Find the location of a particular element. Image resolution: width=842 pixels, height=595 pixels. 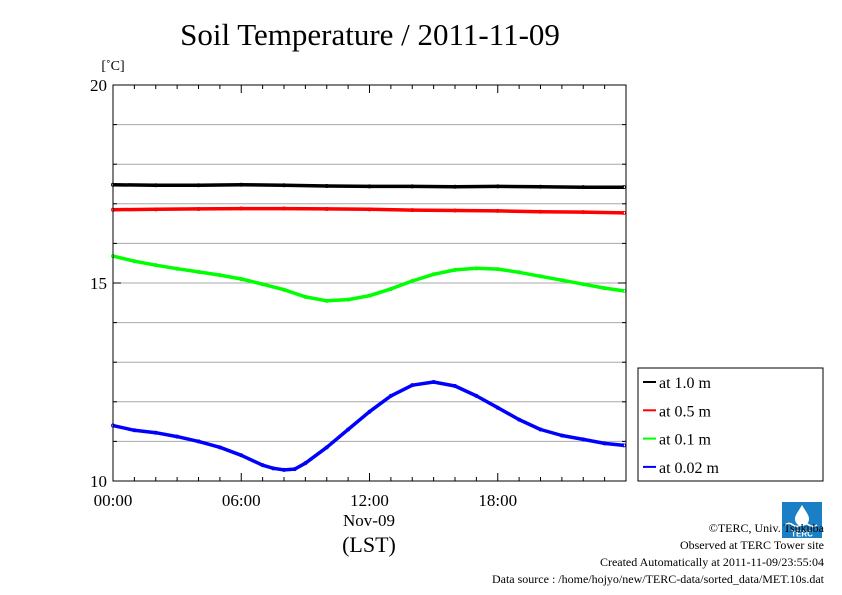

logo-text: TERC is located at coordinates (802, 534).